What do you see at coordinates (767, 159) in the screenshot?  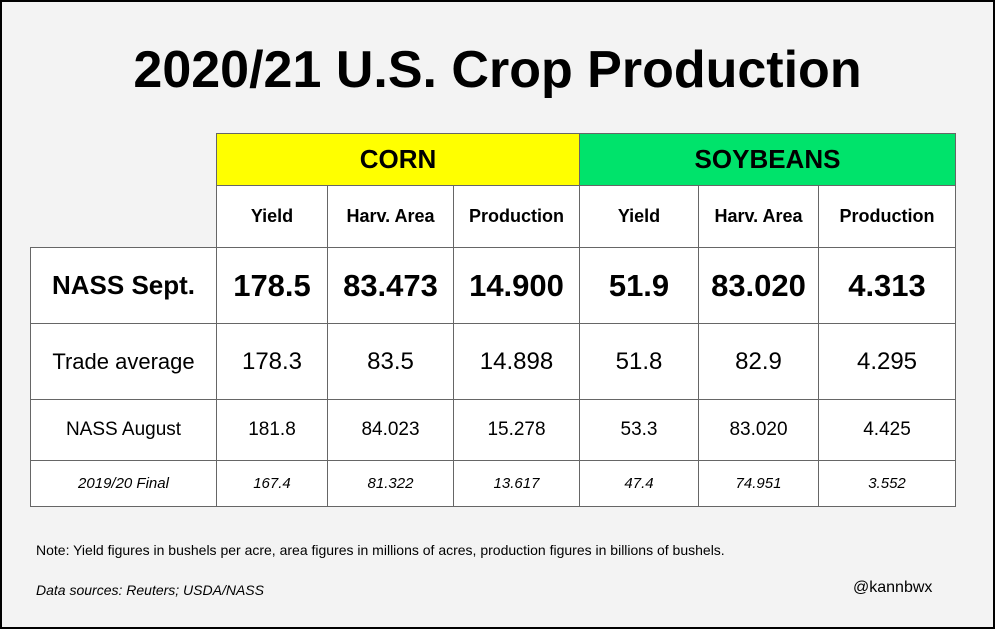 I see `group-header: SOYBEANS` at bounding box center [767, 159].